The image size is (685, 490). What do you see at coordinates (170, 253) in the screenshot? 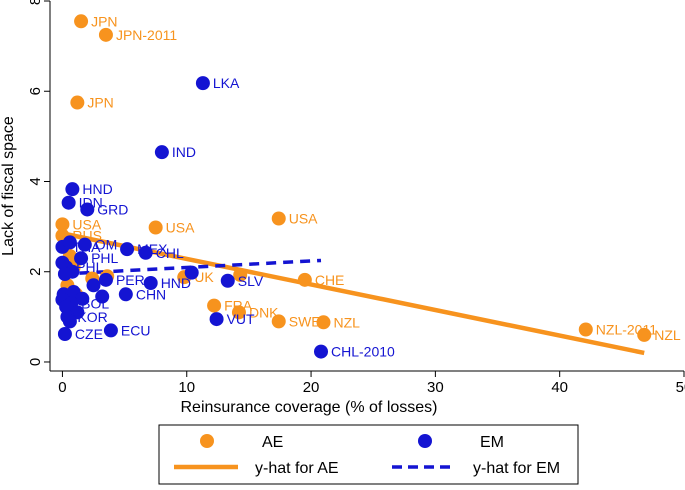
I see `point-label-em: CHL` at bounding box center [170, 253].